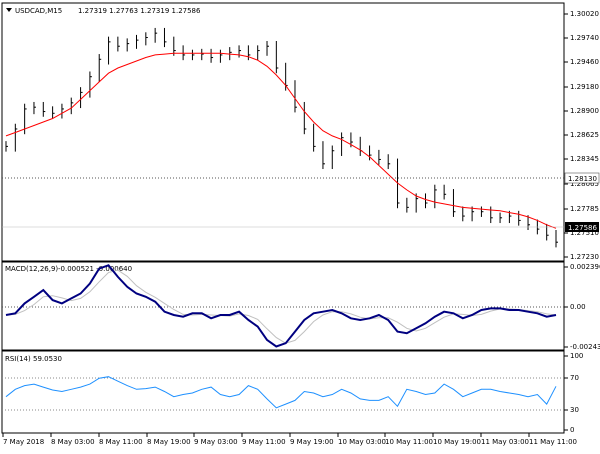 The height and width of the screenshot is (454, 600). Describe the element at coordinates (38, 11) in the screenshot. I see `symbol-timeframe: USDCAD,M15` at that location.